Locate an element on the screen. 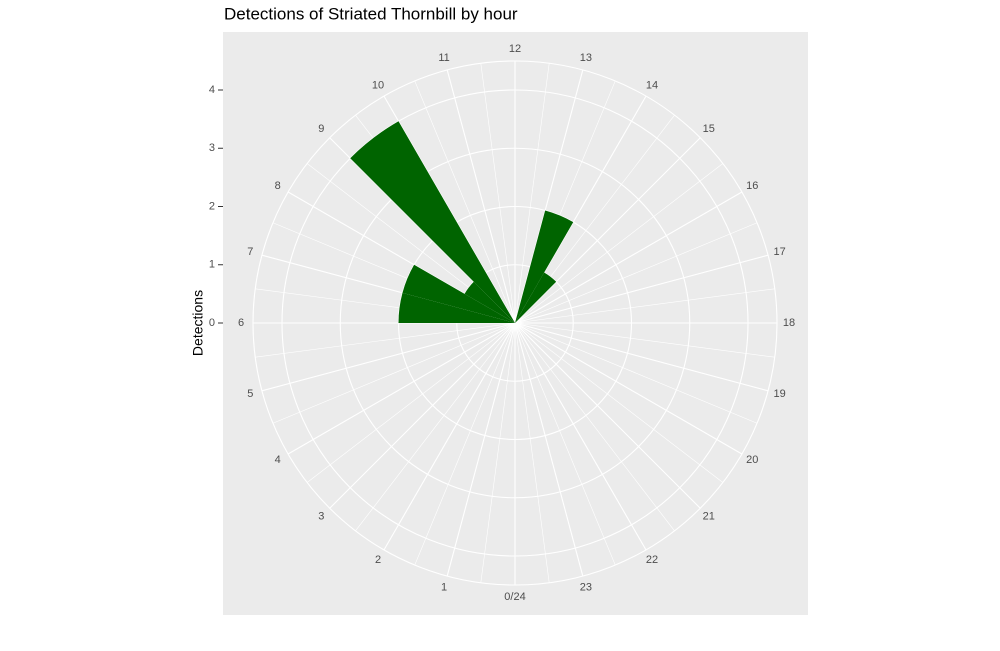 This screenshot has width=1000, height=651. x-tick-label: 9 is located at coordinates (321, 129).